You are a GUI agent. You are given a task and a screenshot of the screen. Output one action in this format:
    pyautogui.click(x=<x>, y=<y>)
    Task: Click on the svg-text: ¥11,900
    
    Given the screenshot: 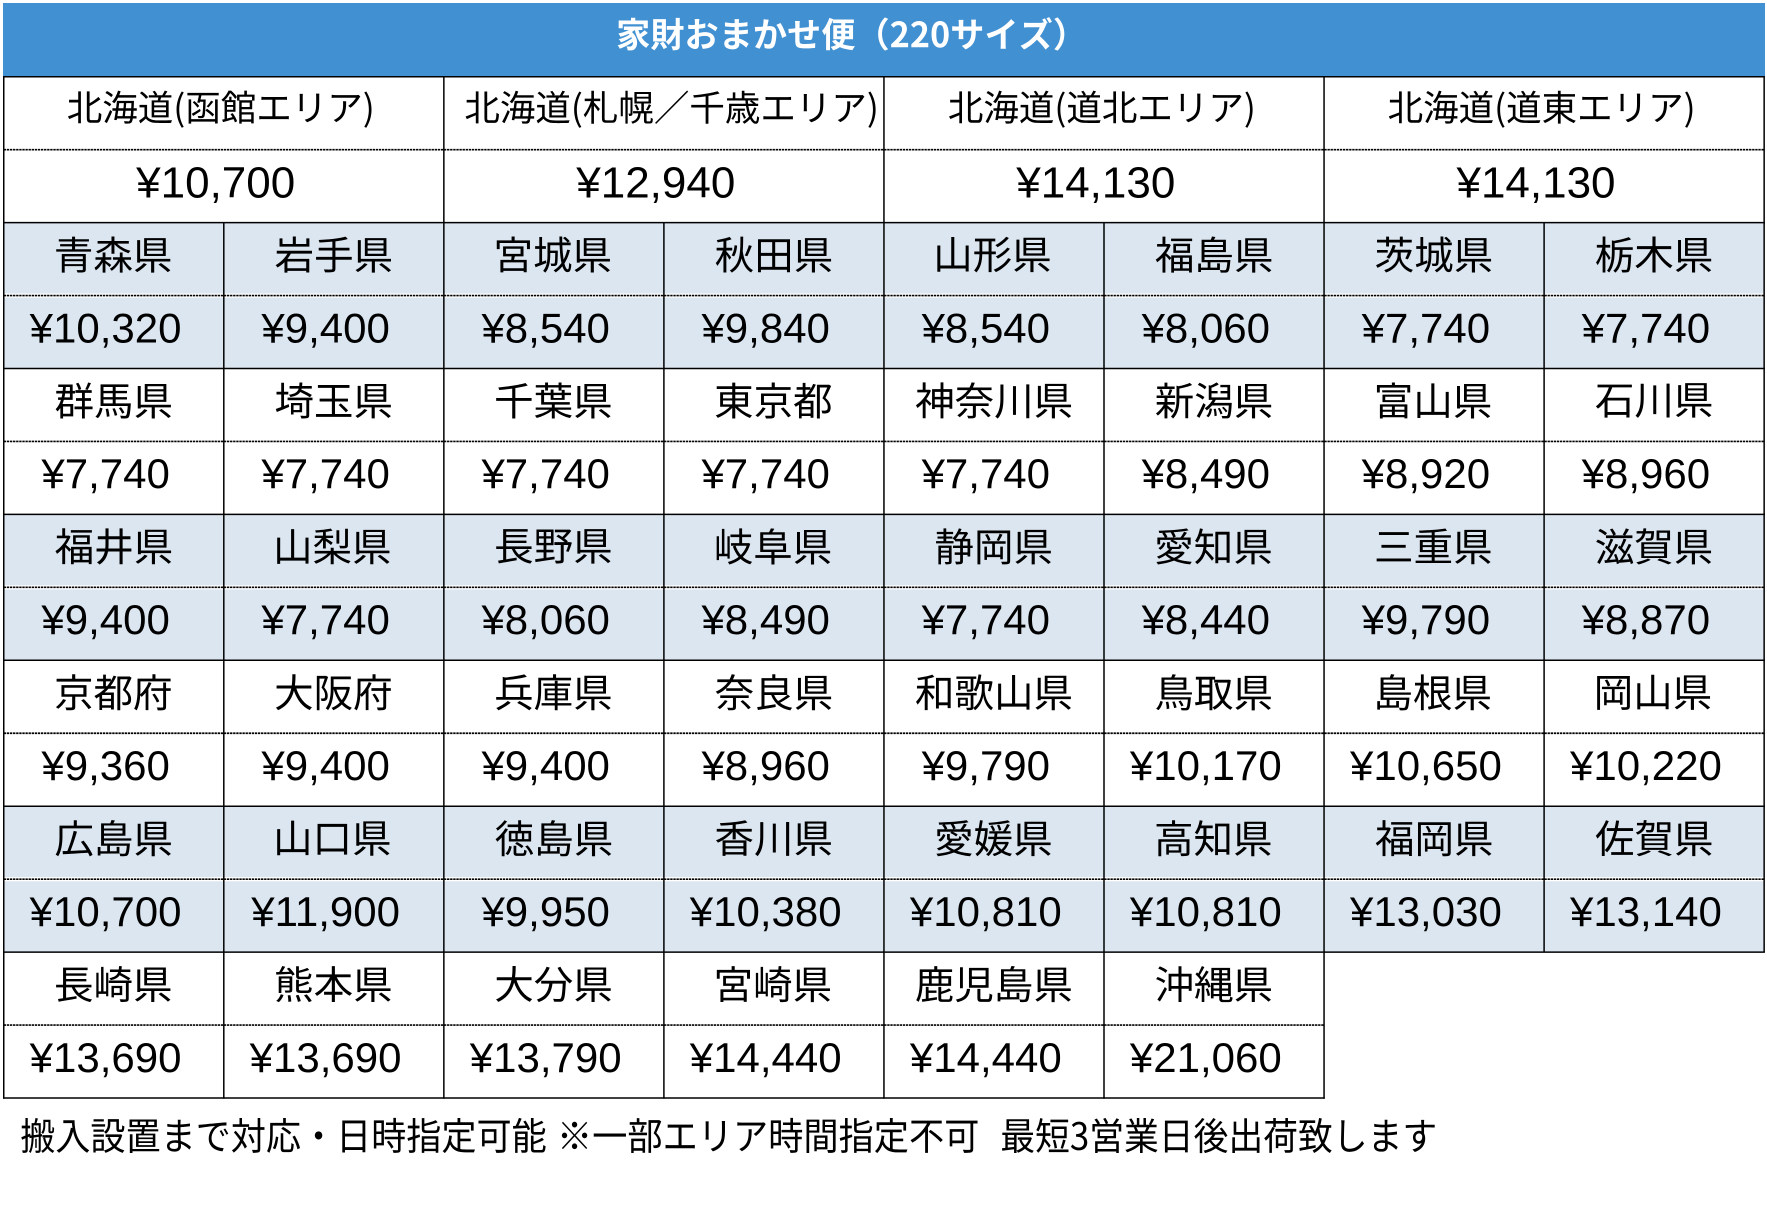 What is the action you would take?
    pyautogui.click(x=325, y=911)
    